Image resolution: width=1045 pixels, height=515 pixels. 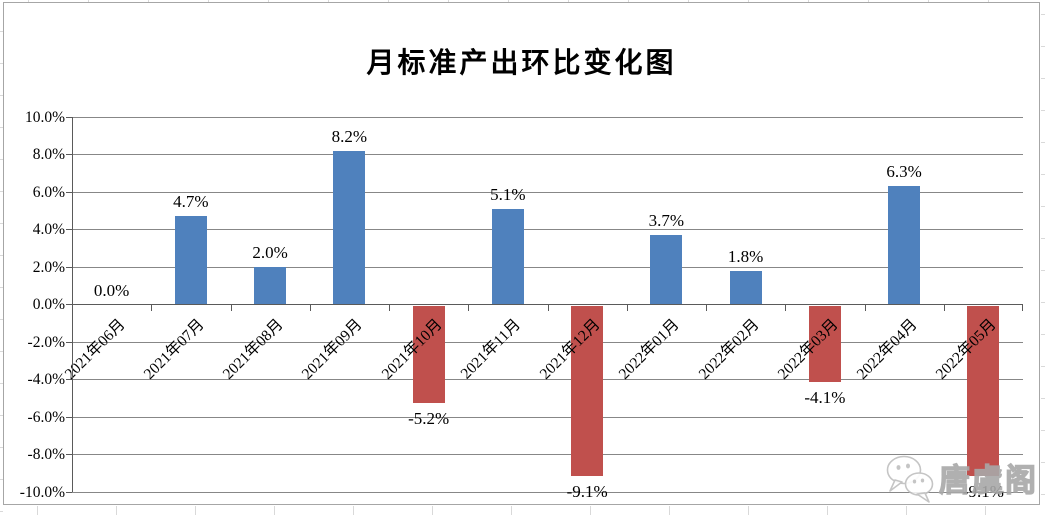 I want to click on y-axis-tick-label: 0.0%, so click(x=48, y=304).